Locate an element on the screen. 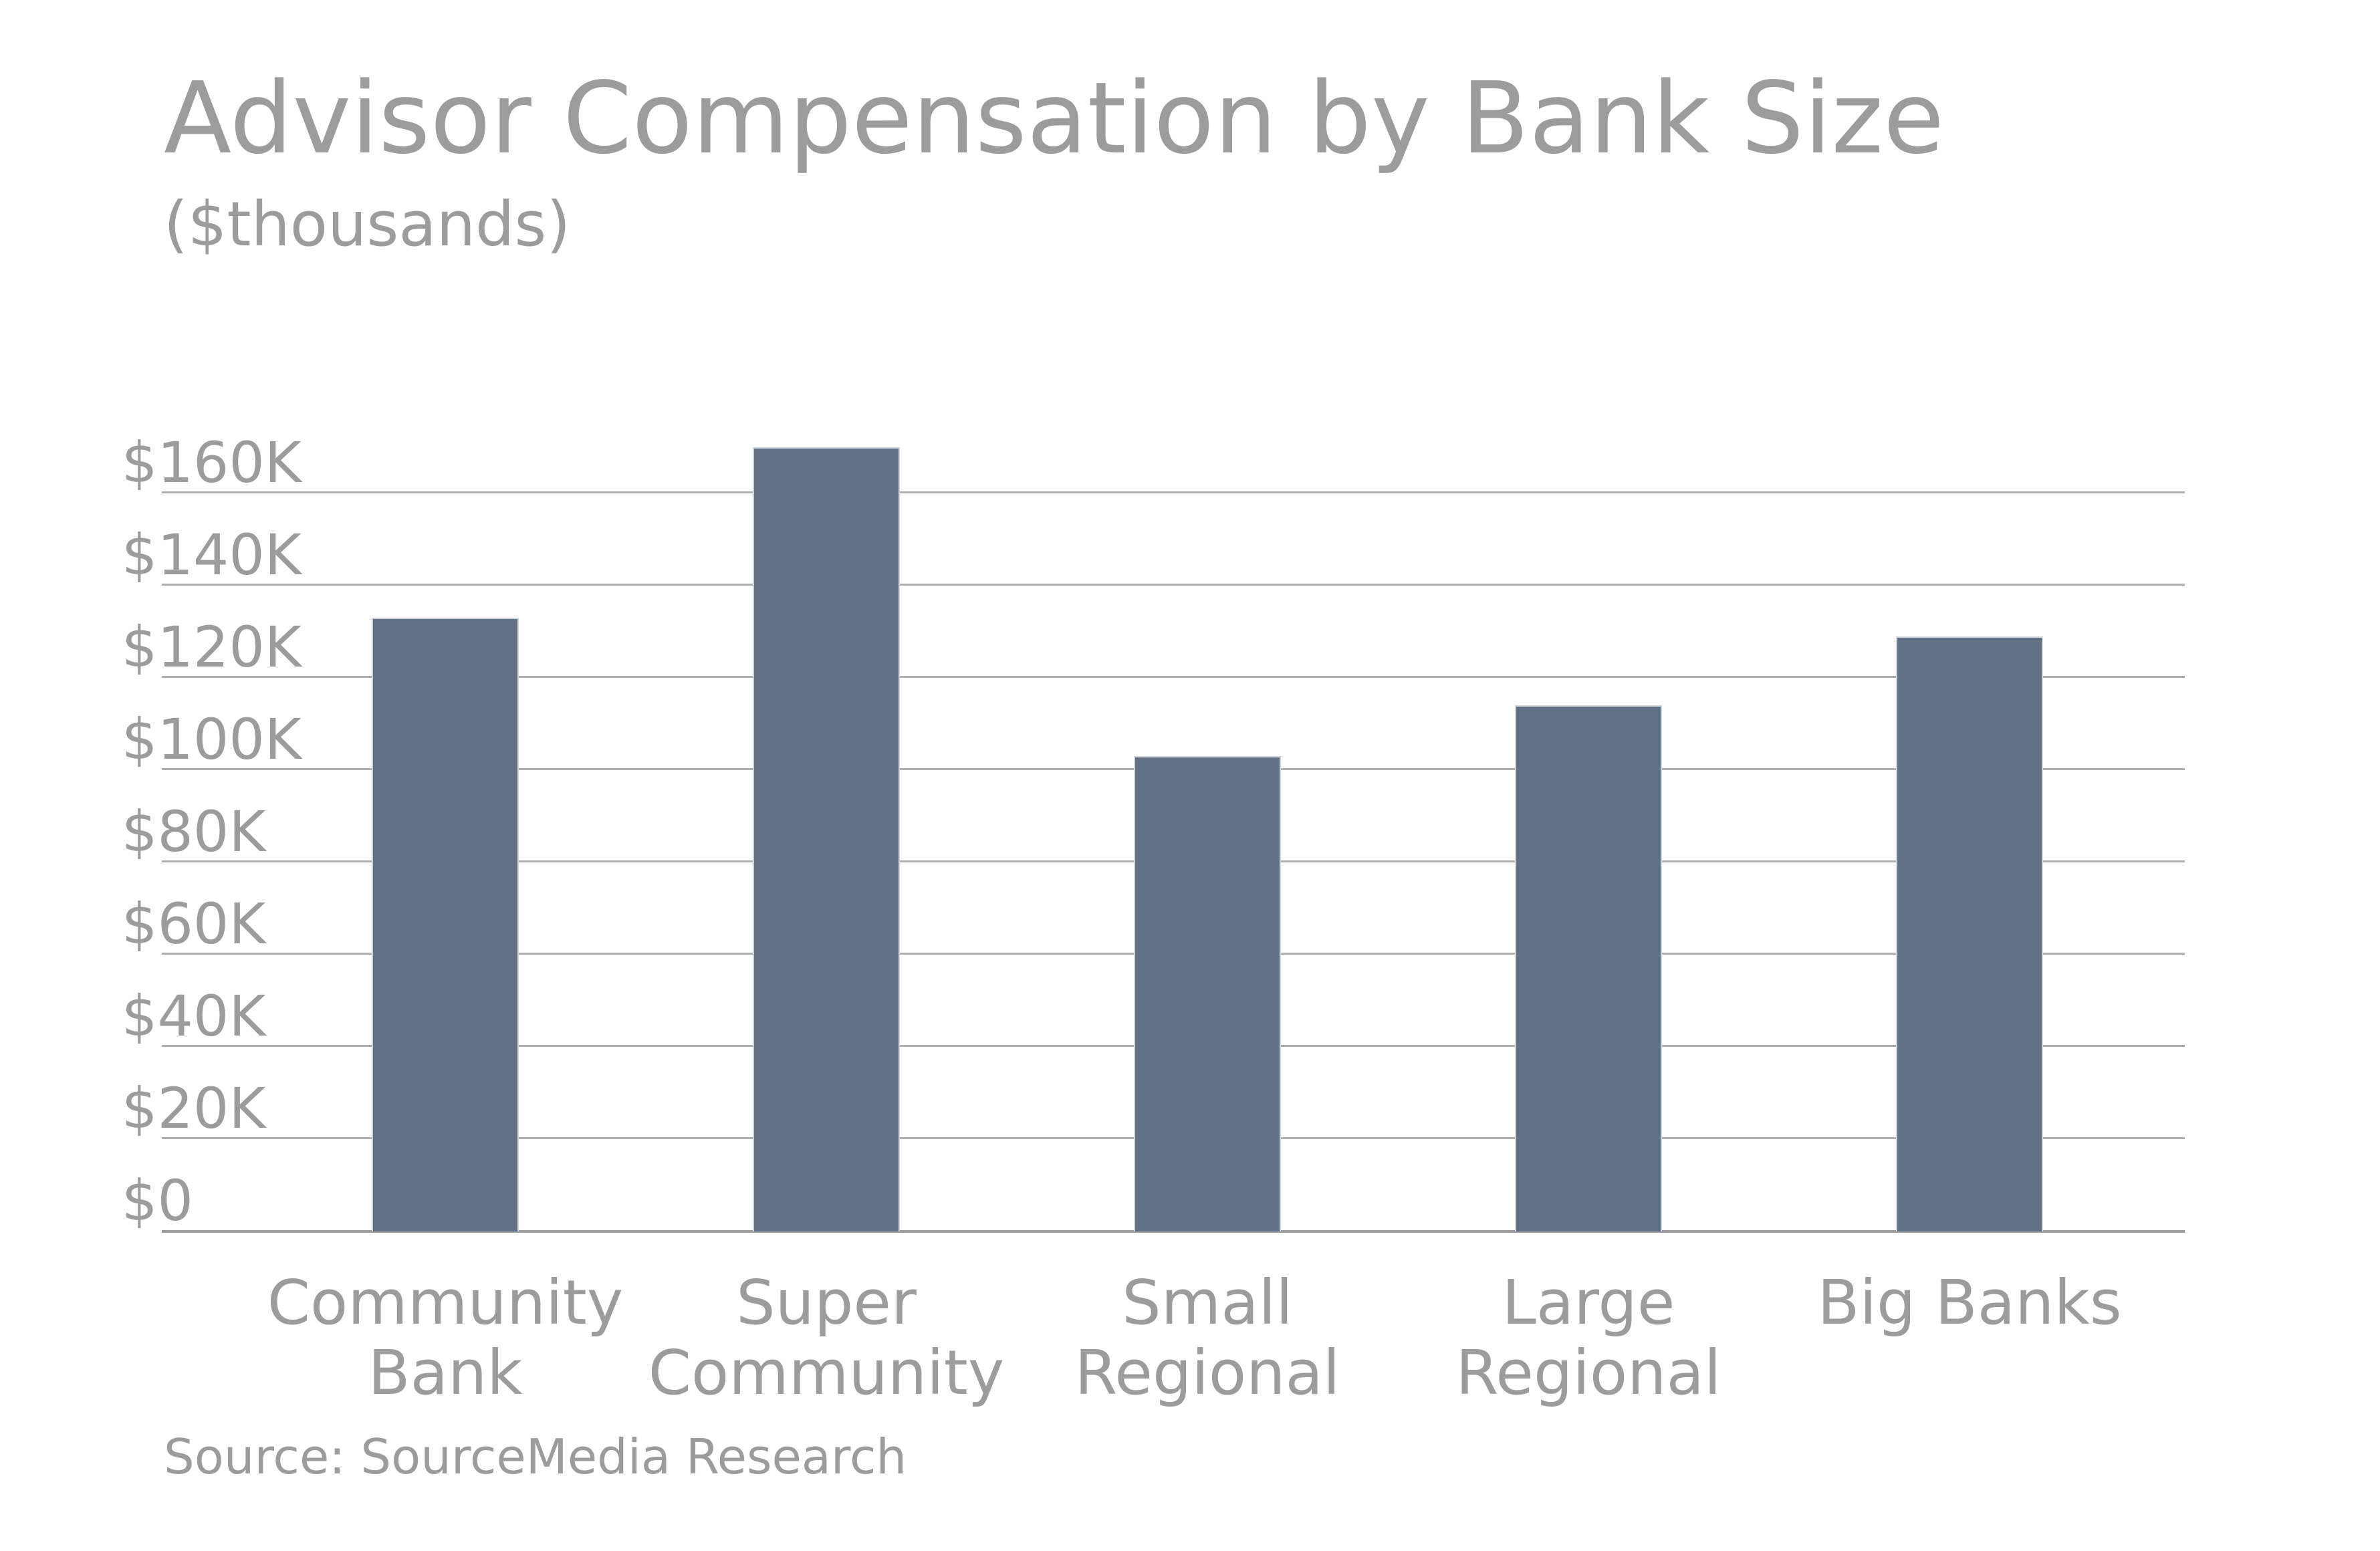  chart-title: Advisor Compensation by Bank Size is located at coordinates (1054, 118).